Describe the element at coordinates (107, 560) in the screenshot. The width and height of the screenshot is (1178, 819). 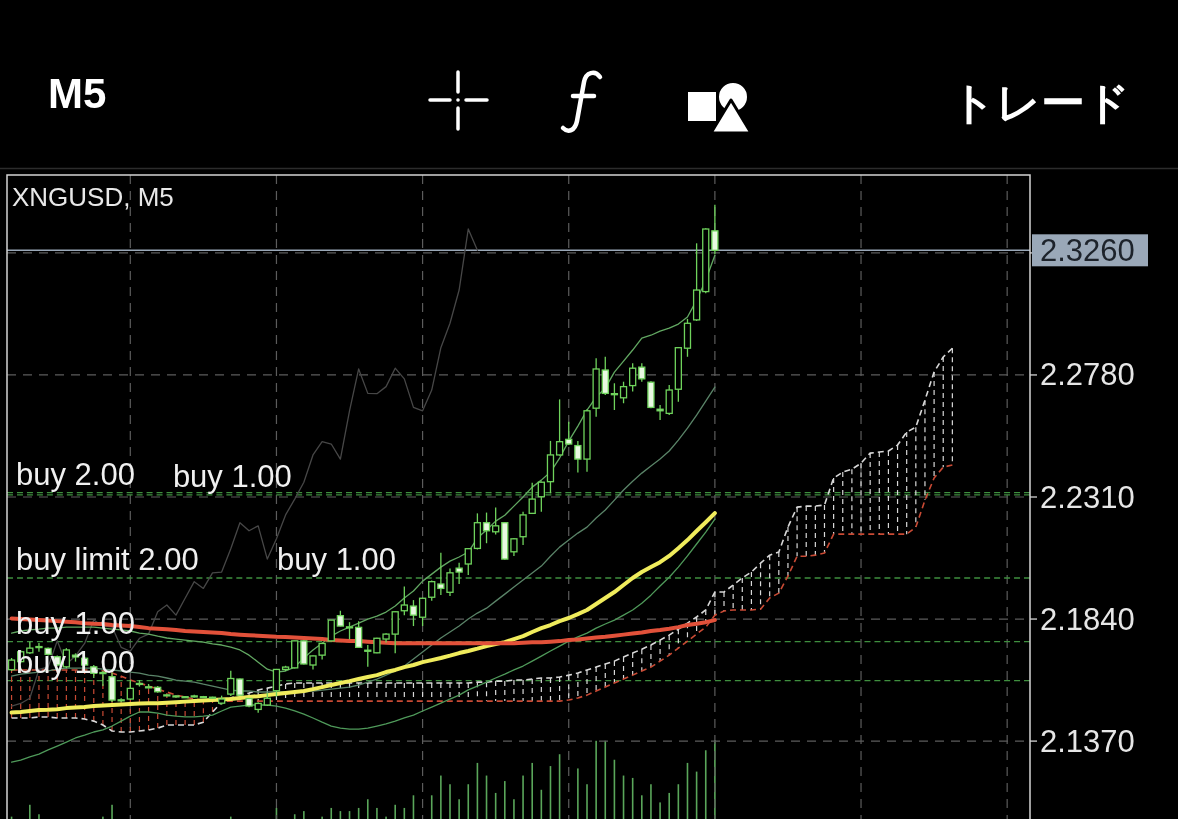
I see `ref-line-label: buy limit 2.00` at that location.